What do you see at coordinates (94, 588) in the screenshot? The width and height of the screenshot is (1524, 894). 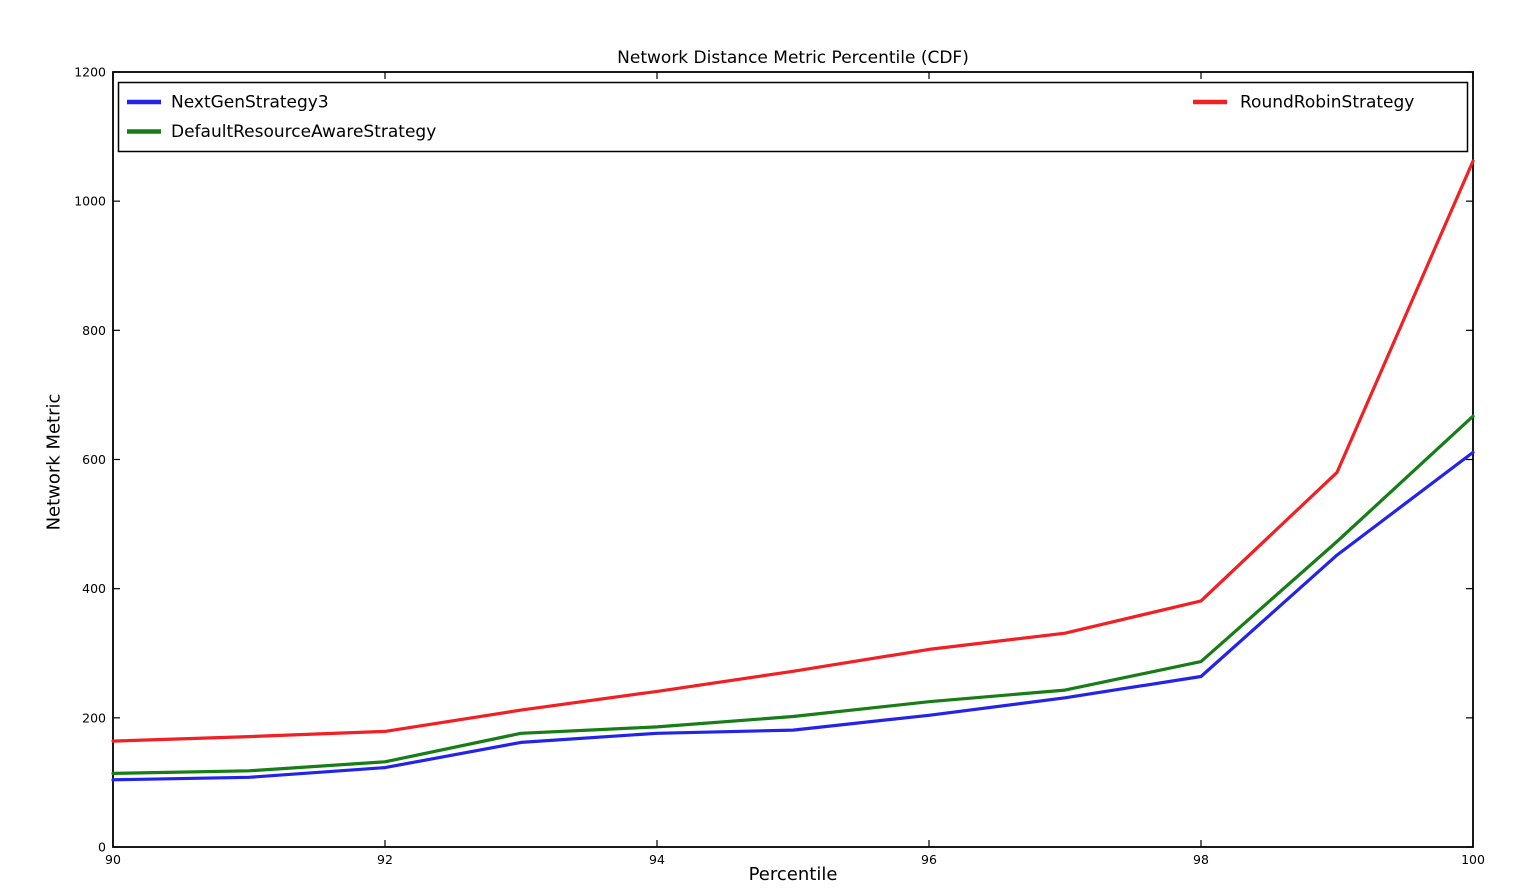 I see `y-tick-label: 400` at bounding box center [94, 588].